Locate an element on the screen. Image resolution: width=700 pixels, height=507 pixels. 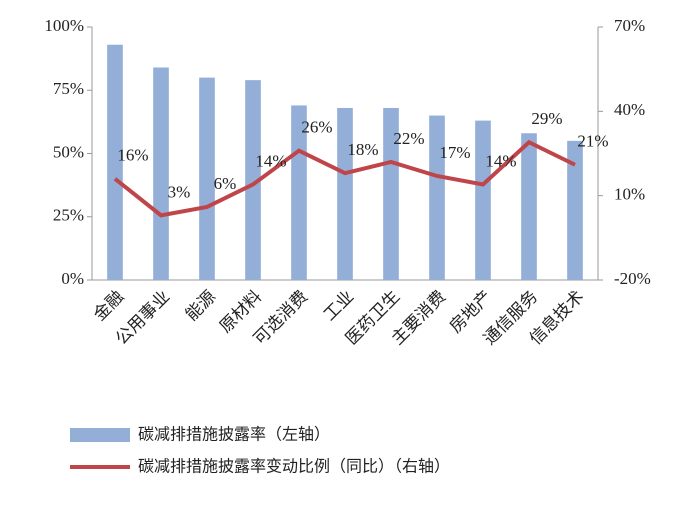
data-label: 29% is located at coordinates (546, 118).